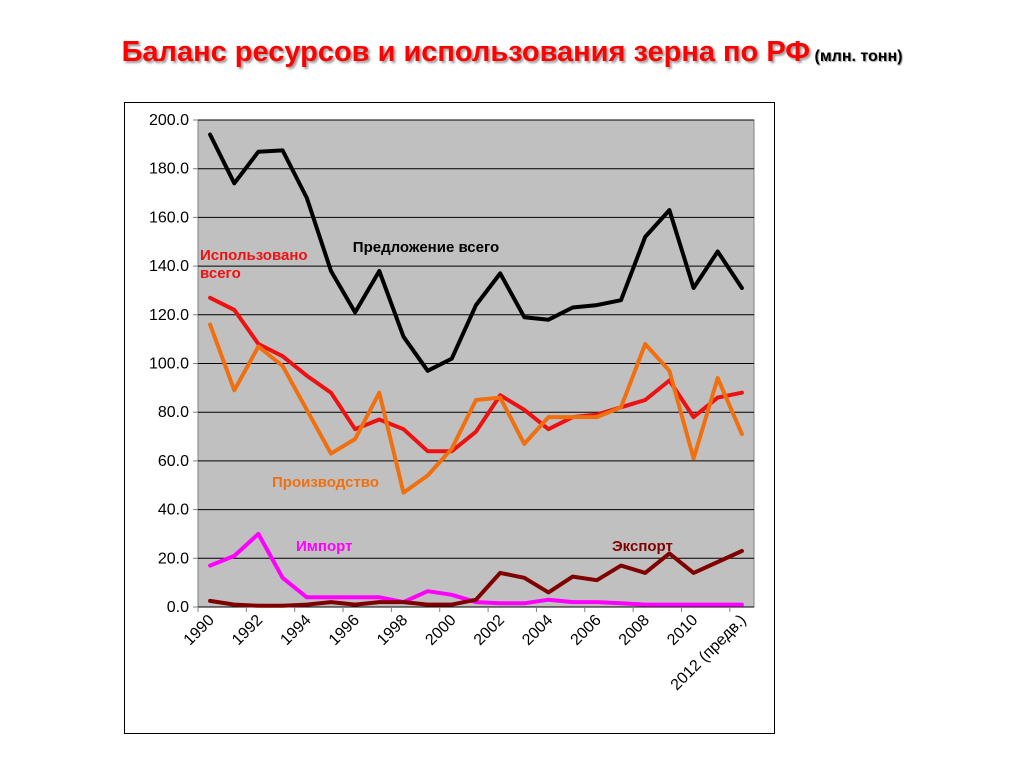 The width and height of the screenshot is (1024, 768). What do you see at coordinates (426, 247) in the screenshot?
I see `series-label-0: Предложение всего` at bounding box center [426, 247].